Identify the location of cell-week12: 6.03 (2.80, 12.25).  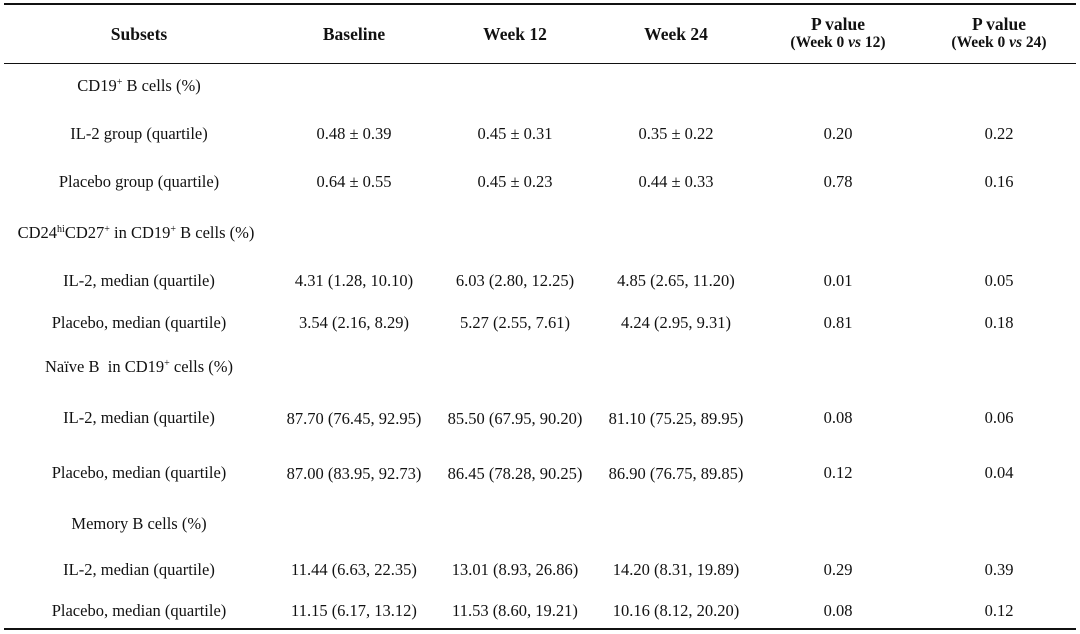
(515, 280).